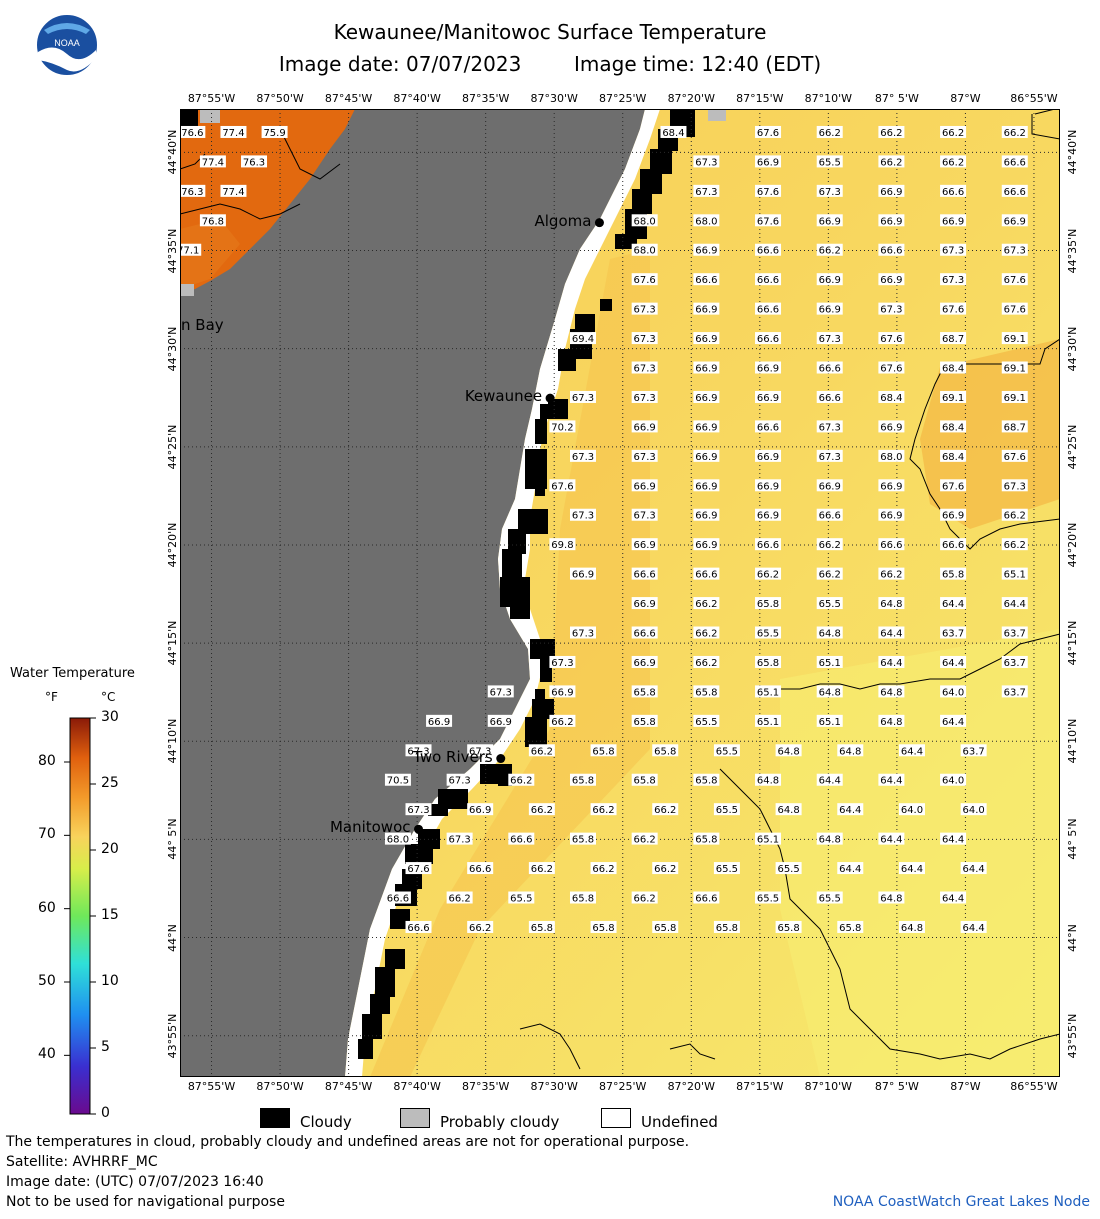 The height and width of the screenshot is (1219, 1100). What do you see at coordinates (415, 1118) in the screenshot?
I see `probably-cloudy-swatch` at bounding box center [415, 1118].